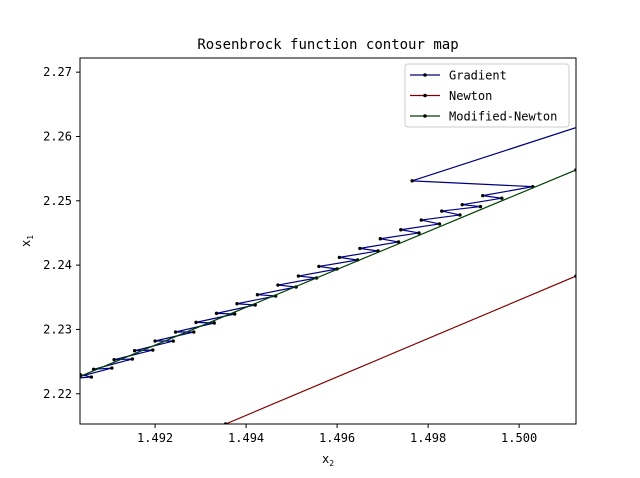 This screenshot has height=478, width=640. What do you see at coordinates (246, 438) in the screenshot?
I see `x-tick-label: 1.494` at bounding box center [246, 438].